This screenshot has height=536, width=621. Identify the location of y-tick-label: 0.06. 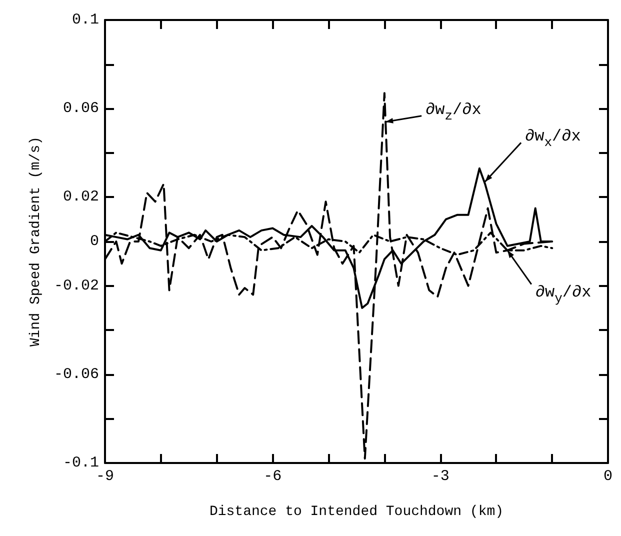
(80, 109).